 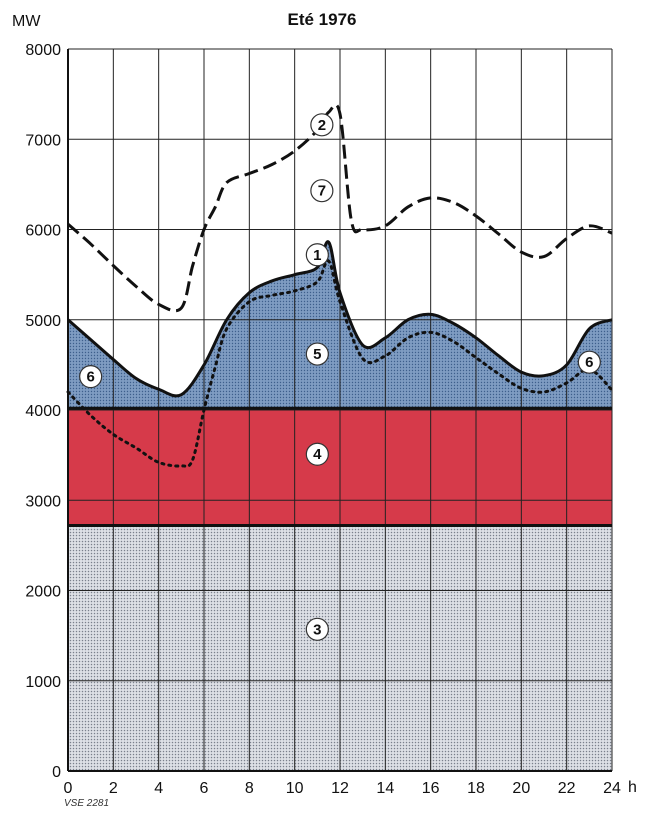 What do you see at coordinates (43, 592) in the screenshot?
I see `y-tick-label: 2000` at bounding box center [43, 592].